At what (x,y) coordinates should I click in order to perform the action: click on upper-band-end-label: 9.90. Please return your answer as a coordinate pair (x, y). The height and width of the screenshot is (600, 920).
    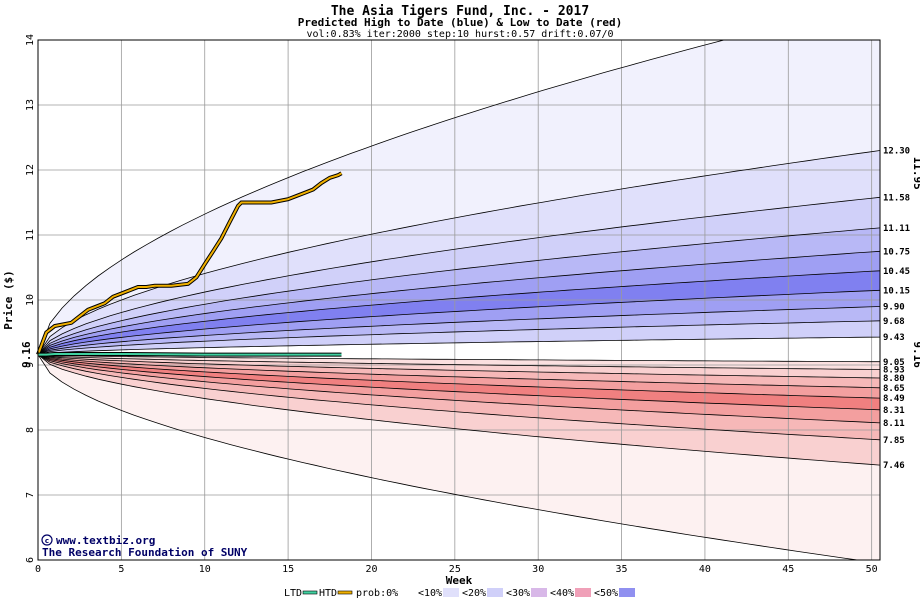
    Looking at the image, I should click on (894, 308).